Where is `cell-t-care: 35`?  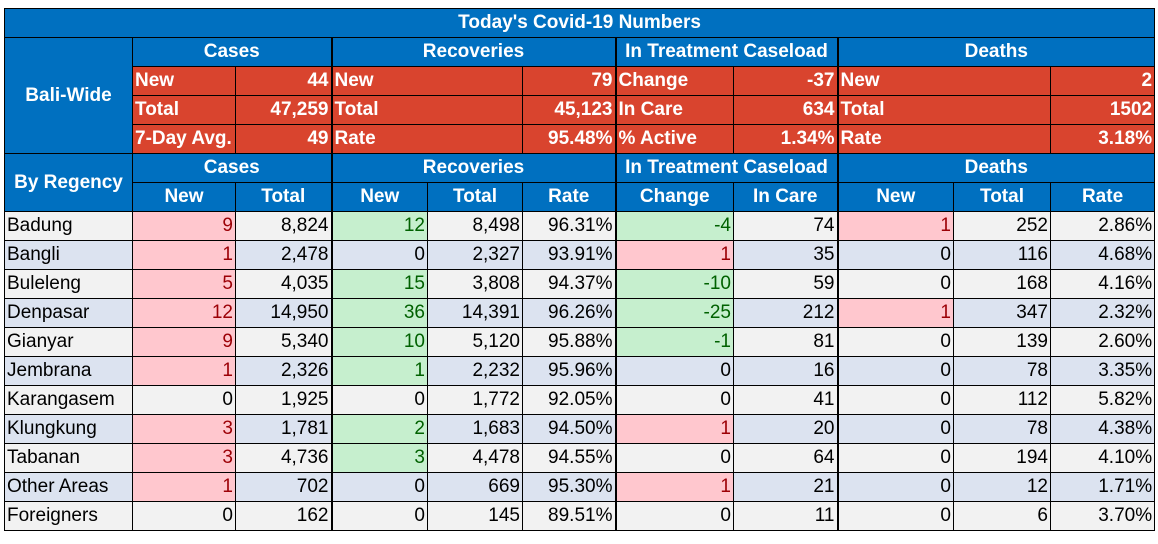
cell-t-care: 35 is located at coordinates (785, 255).